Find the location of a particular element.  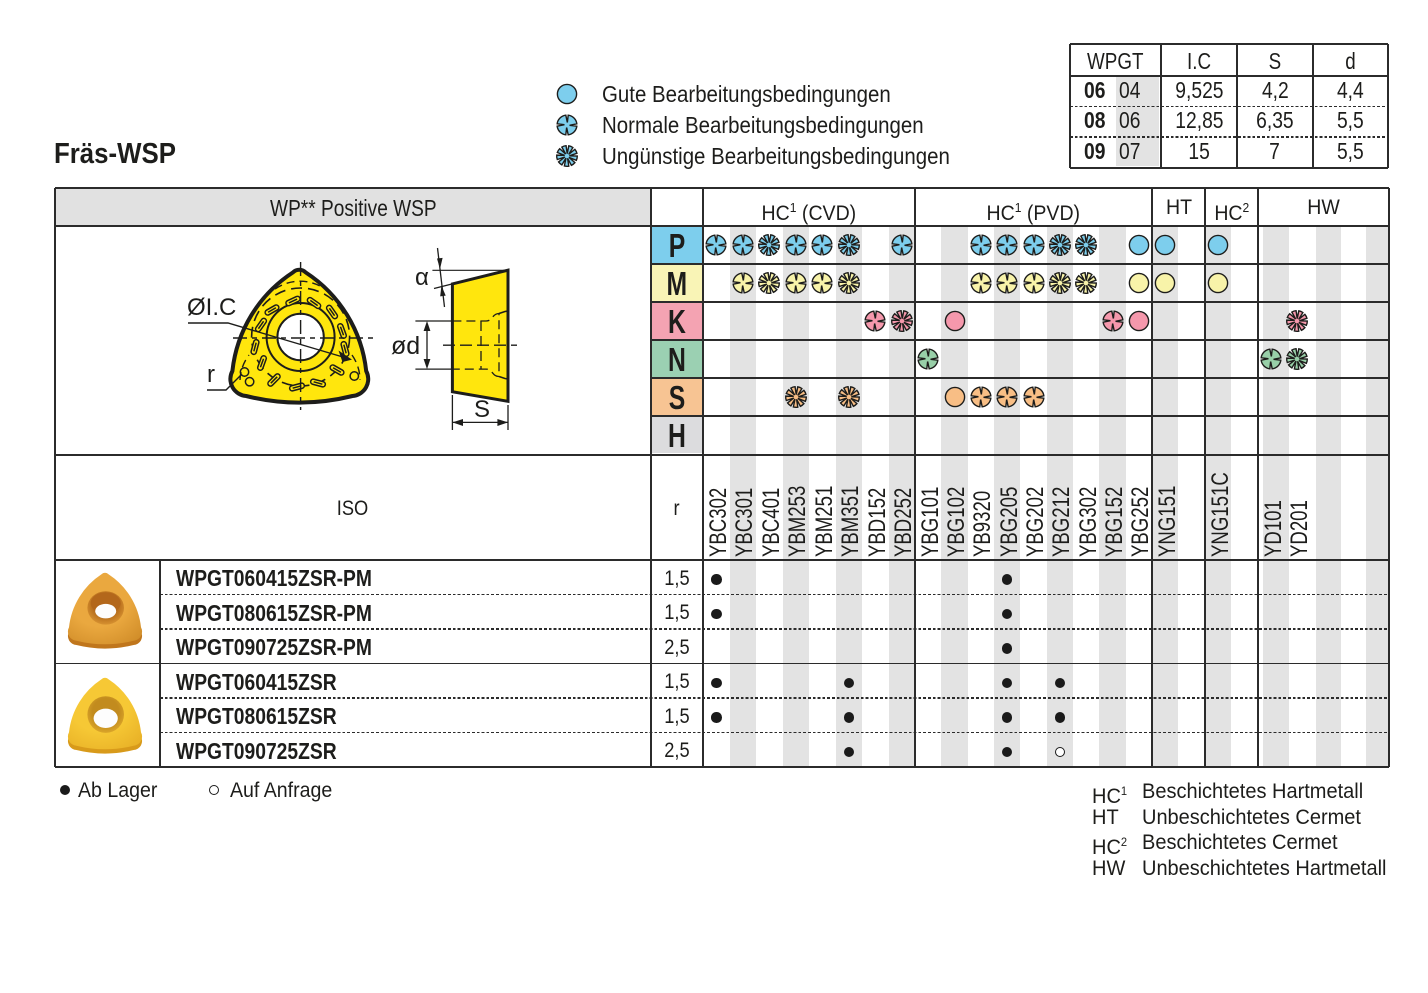

svg-text: α is located at coordinates (422, 277).